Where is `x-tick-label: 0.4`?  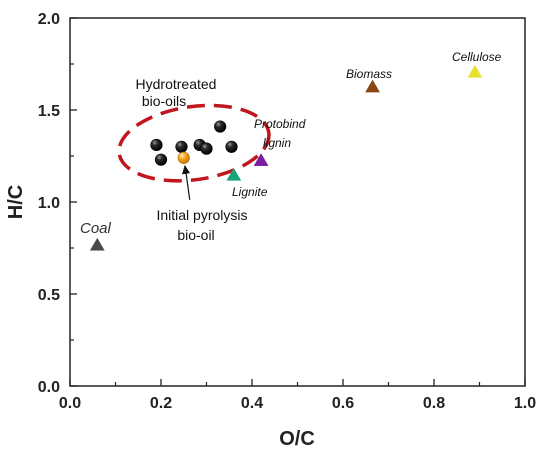
x-tick-label: 0.4 is located at coordinates (252, 403).